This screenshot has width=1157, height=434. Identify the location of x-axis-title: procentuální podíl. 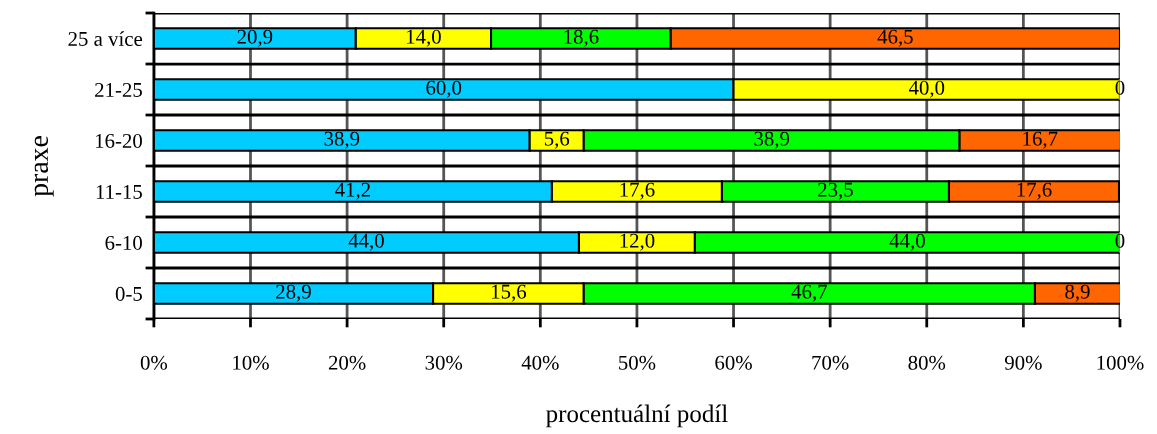
(637, 416).